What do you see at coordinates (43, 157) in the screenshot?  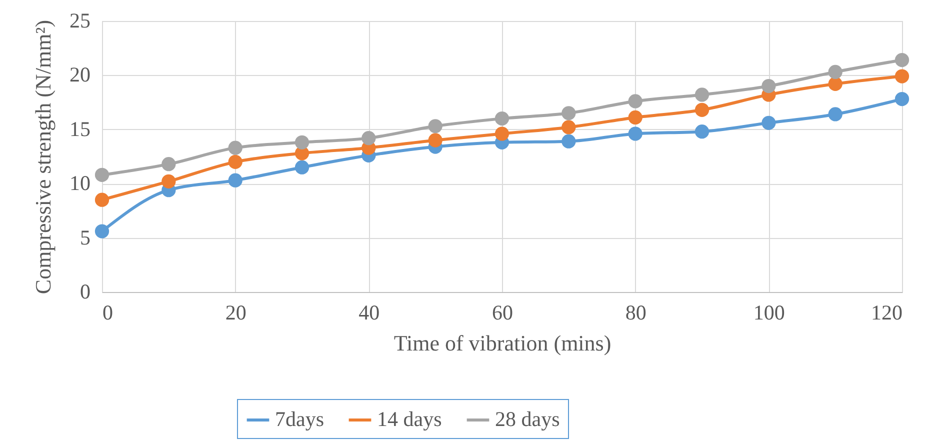 I see `y-axis-title: Compressive strength (N/mm²)` at bounding box center [43, 157].